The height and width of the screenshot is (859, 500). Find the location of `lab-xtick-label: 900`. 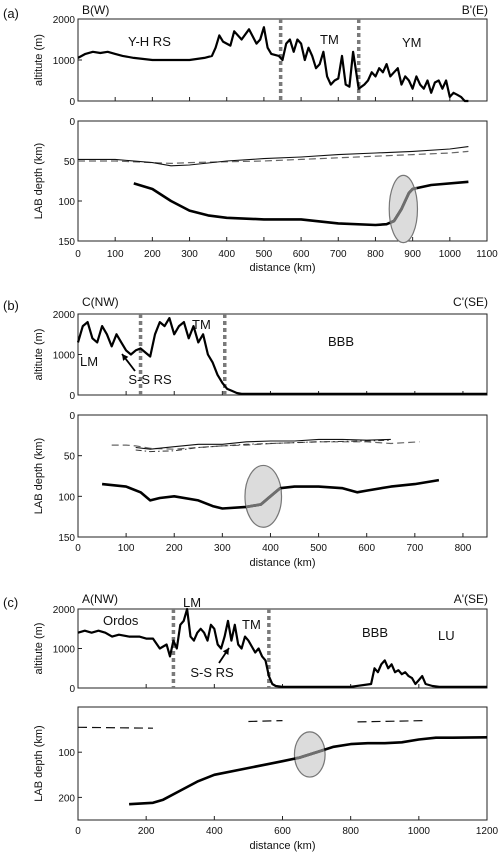

lab-xtick-label: 900 is located at coordinates (412, 254).